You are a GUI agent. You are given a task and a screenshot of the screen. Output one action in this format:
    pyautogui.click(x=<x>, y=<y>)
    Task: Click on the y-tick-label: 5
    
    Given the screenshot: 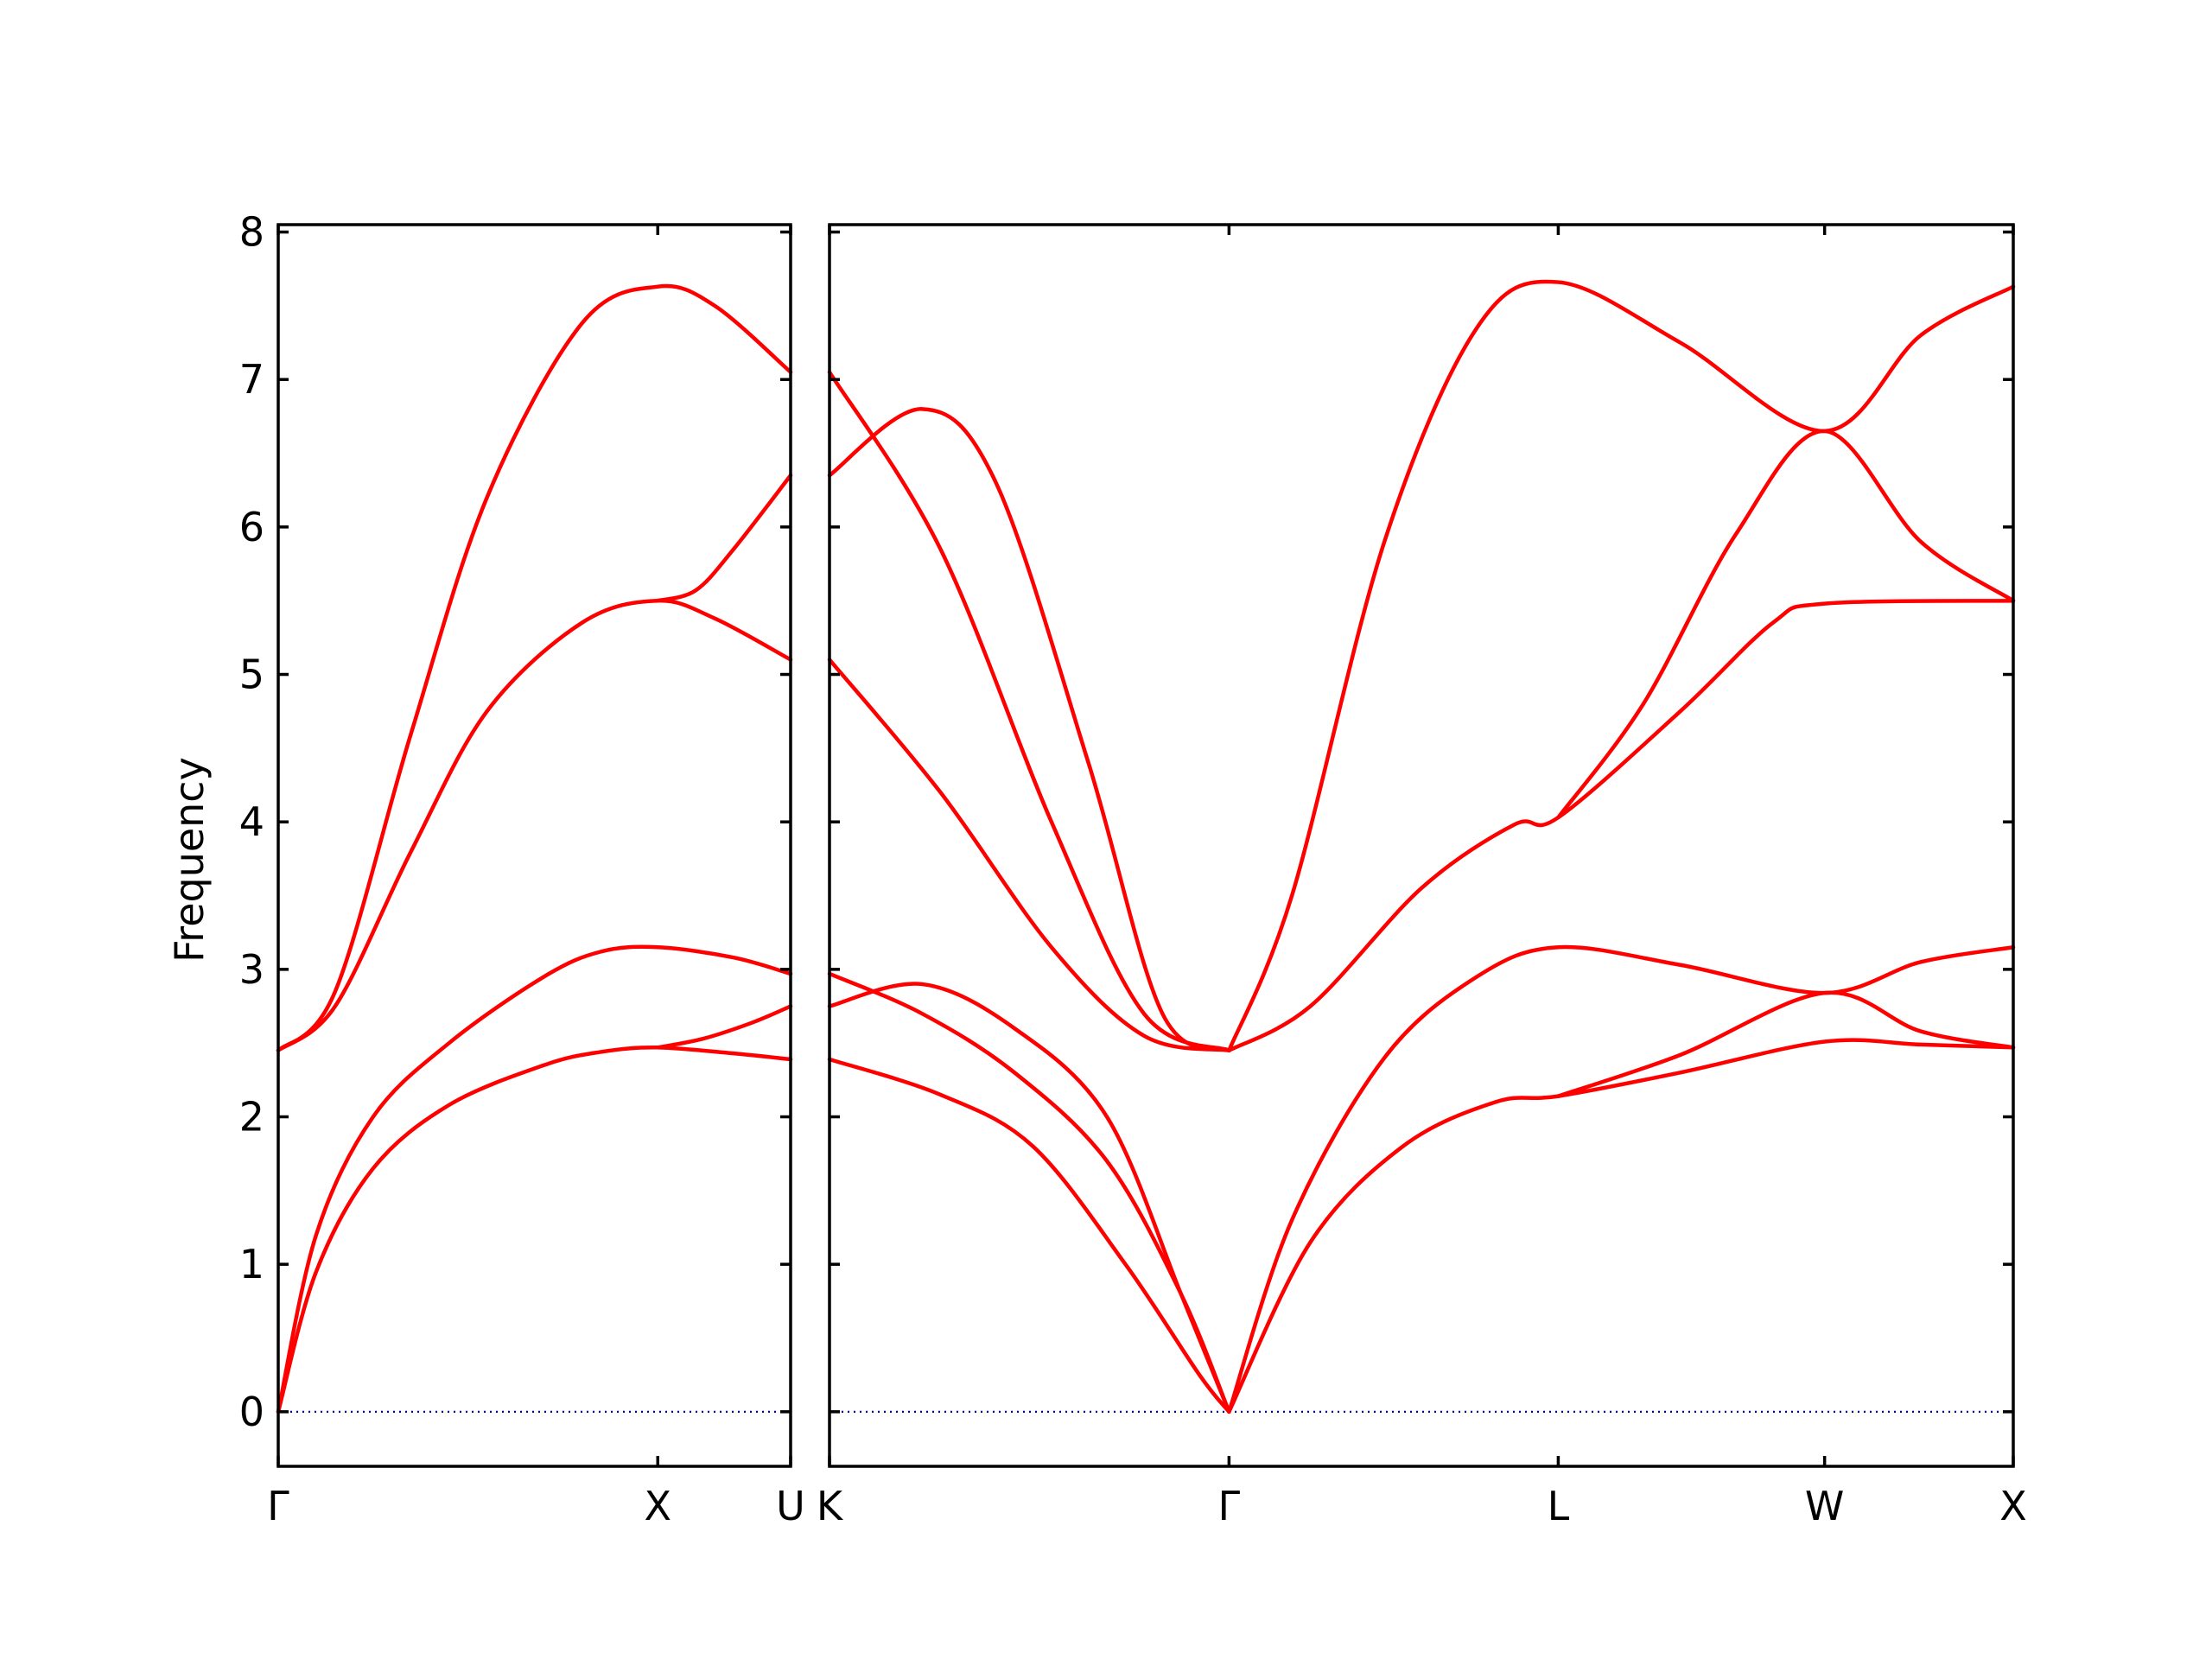 What is the action you would take?
    pyautogui.click(x=251, y=675)
    